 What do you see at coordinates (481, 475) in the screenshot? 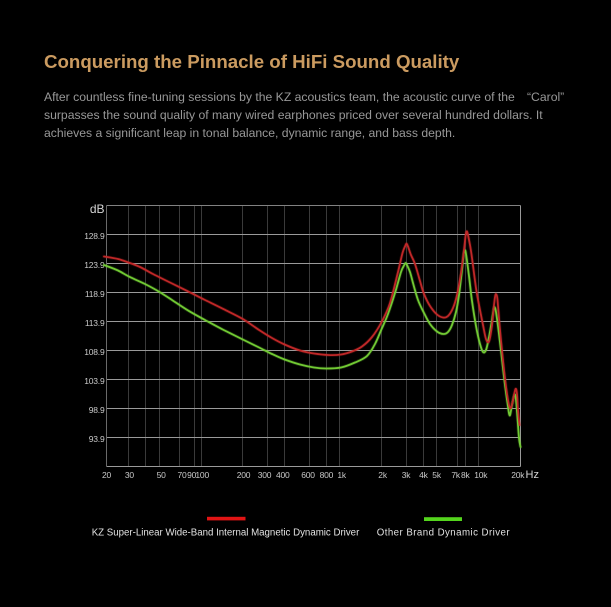
I see `svg-text: 10k` at bounding box center [481, 475].